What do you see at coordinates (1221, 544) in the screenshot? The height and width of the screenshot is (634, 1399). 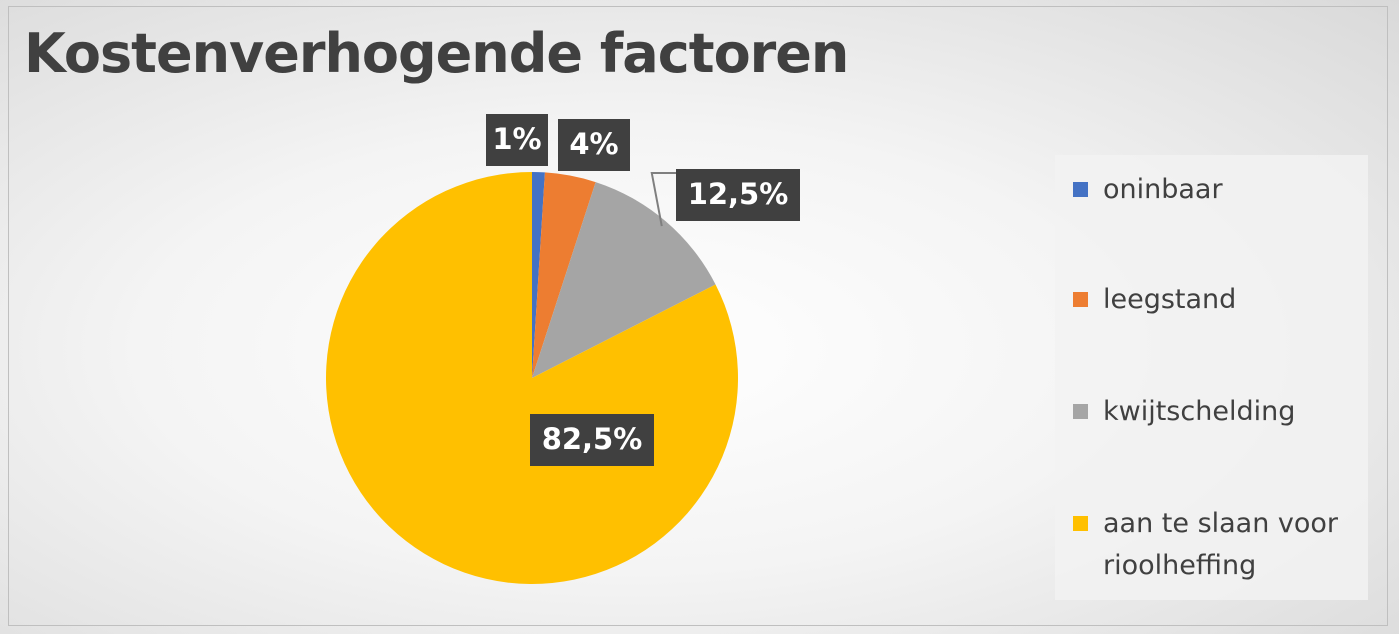 I see `legend-label: aan te slaan voor rioolheffing` at bounding box center [1221, 544].